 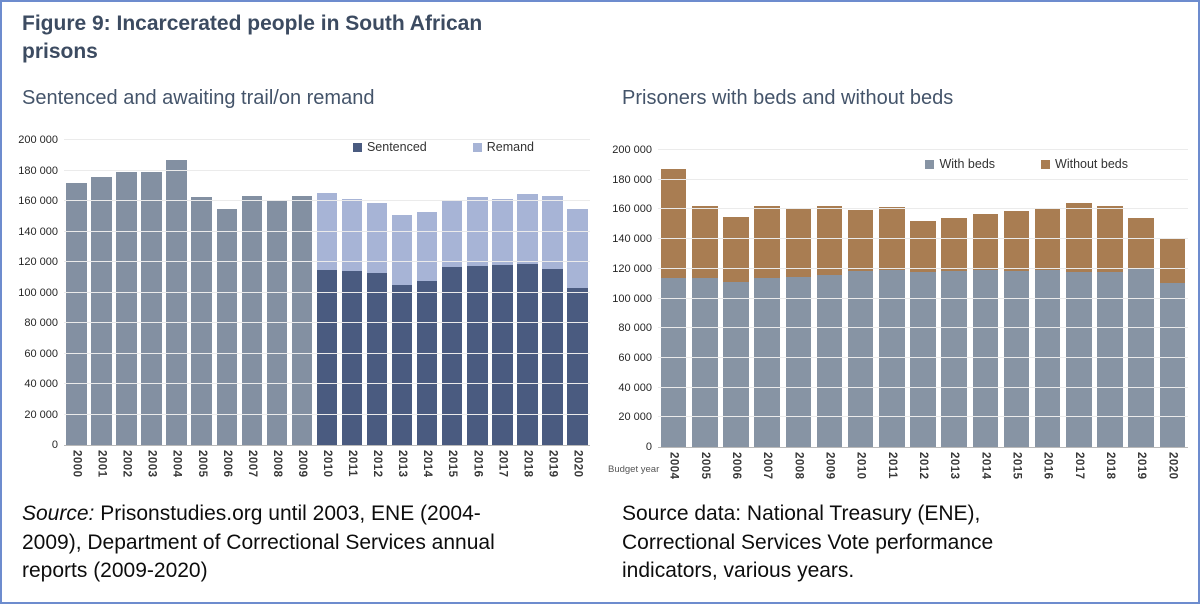 I want to click on x-axis-label-2015: 2015, so click(x=452, y=464).